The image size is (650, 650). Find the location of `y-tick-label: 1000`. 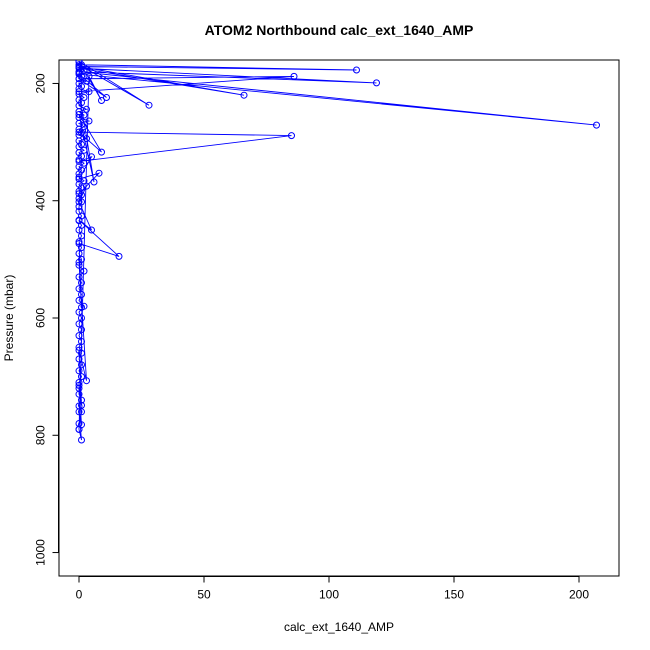

y-tick-label: 1000 is located at coordinates (41, 552).